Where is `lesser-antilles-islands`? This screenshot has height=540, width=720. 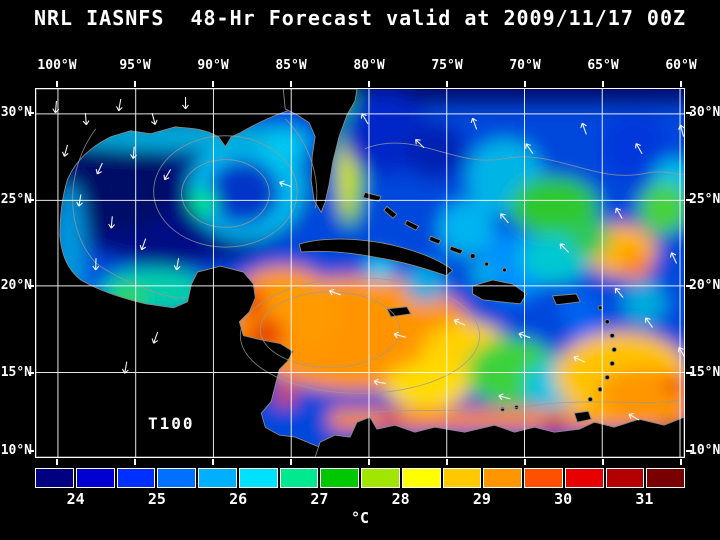
lesser-antilles-islands is located at coordinates (558, 364).